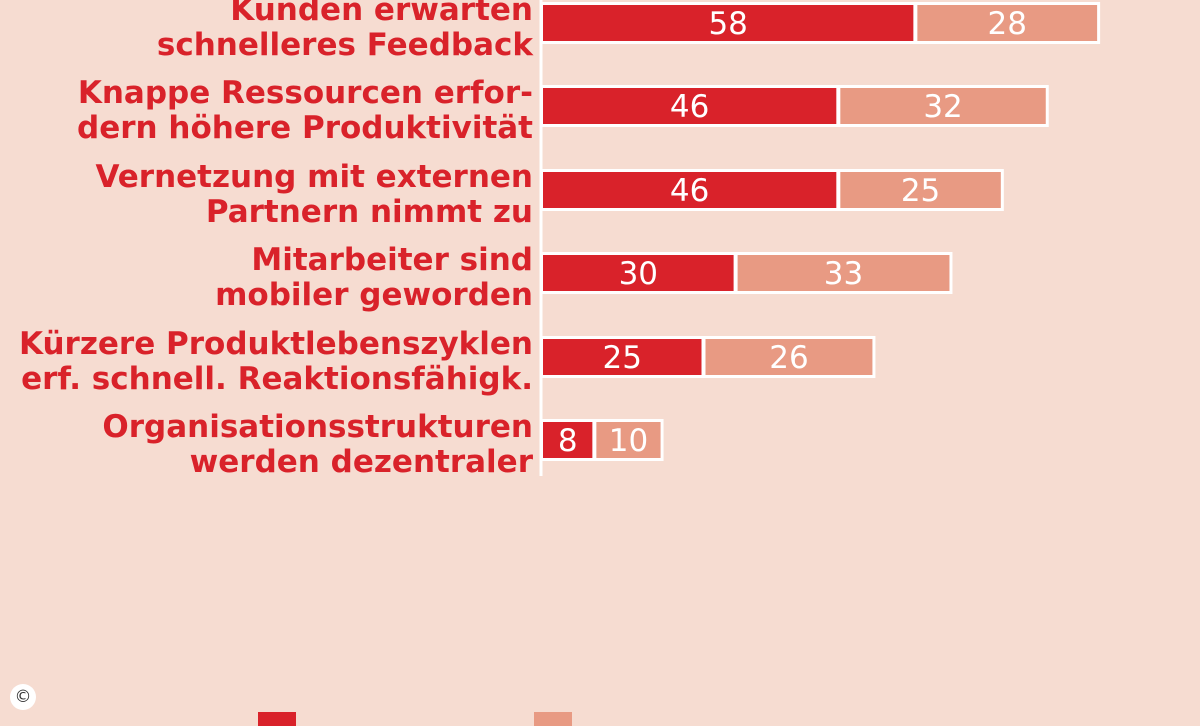 The width and height of the screenshot is (1200, 726). I want to click on value-label-series-2: 33, so click(843, 274).